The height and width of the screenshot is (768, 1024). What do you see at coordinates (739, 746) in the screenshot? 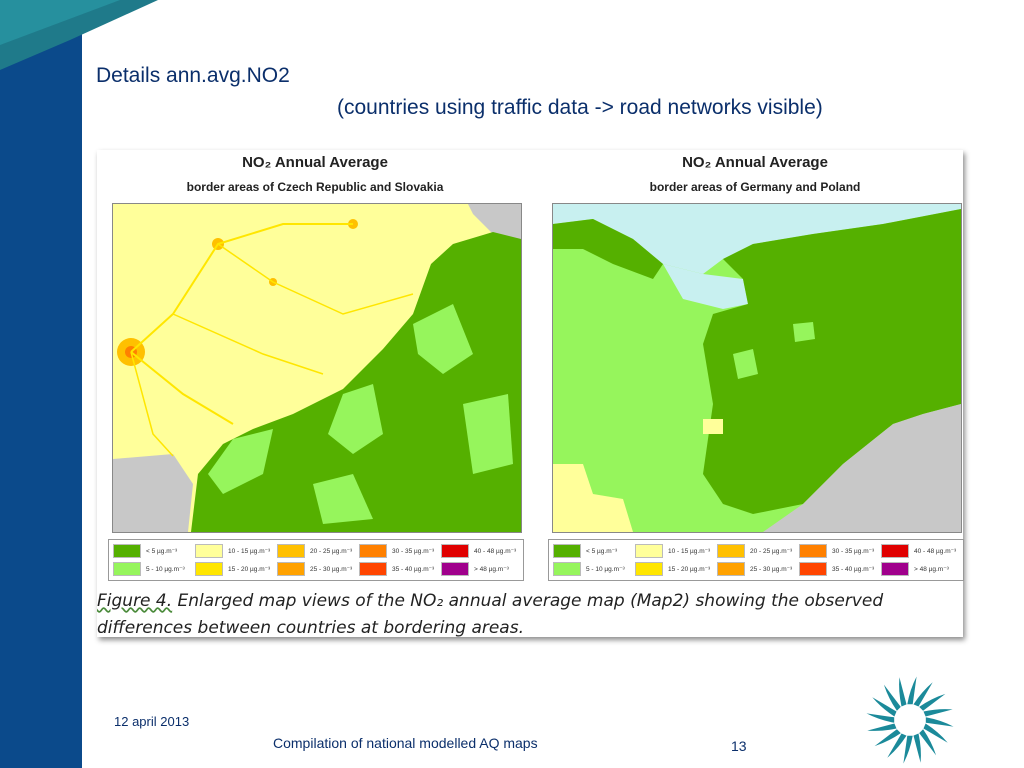
I see `page-number: 13` at bounding box center [739, 746].